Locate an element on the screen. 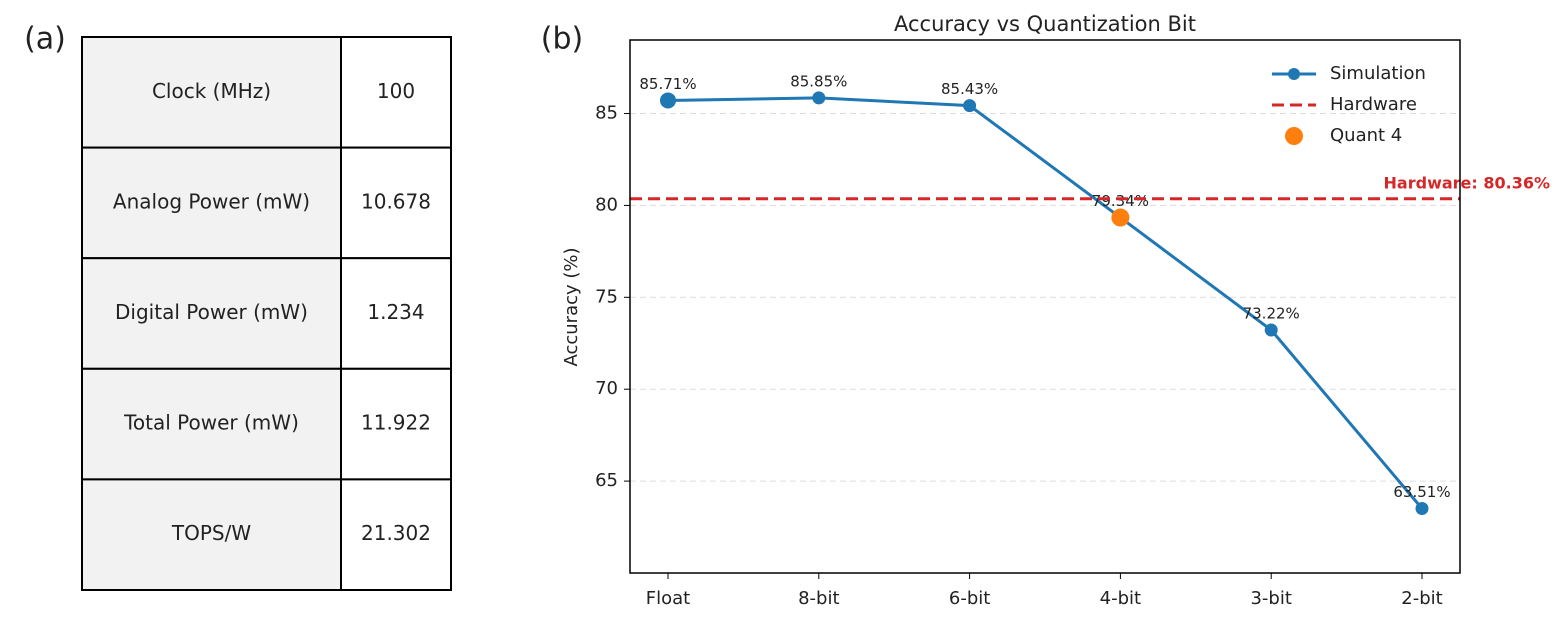 Image resolution: width=1560 pixels, height=621 pixels. chart-title: Accuracy vs Quantization Bit is located at coordinates (1045, 24).